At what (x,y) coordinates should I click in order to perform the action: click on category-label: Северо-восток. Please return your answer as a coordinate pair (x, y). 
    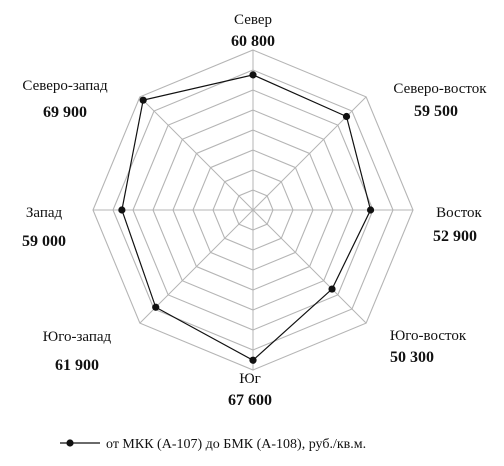
    Looking at the image, I should click on (440, 89).